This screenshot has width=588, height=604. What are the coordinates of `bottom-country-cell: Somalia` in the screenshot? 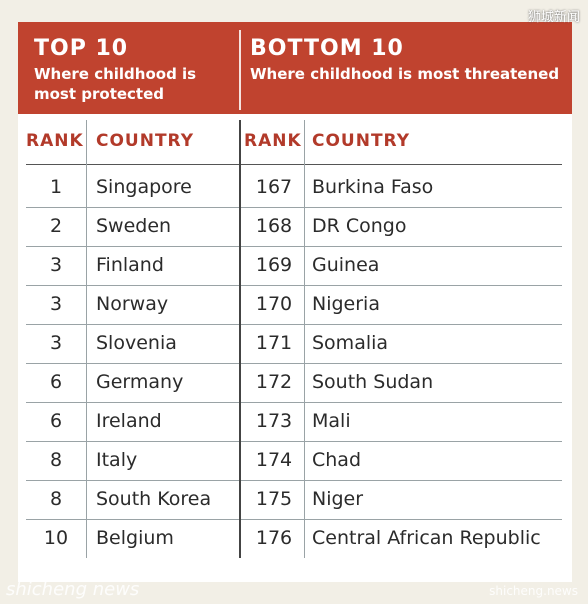 It's located at (350, 343).